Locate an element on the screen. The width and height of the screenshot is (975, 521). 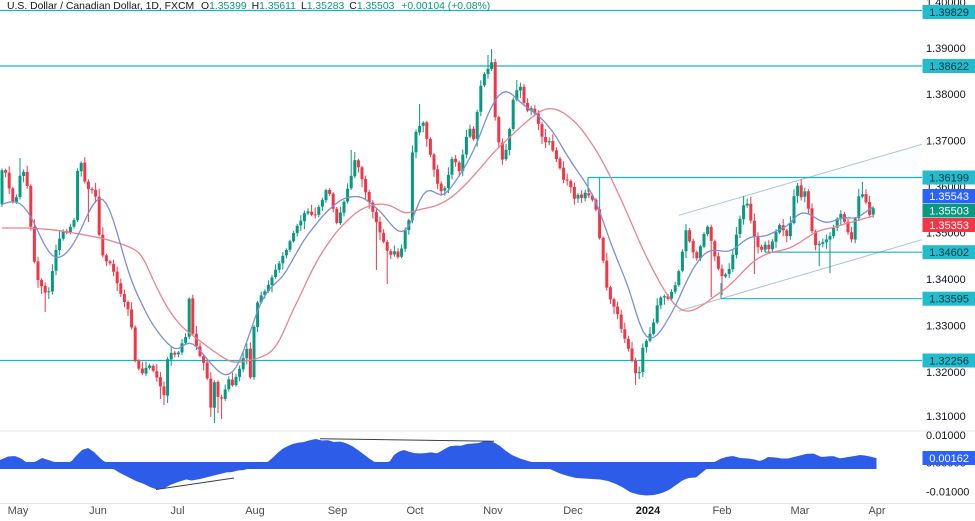
svg-text: 1.35543 is located at coordinates (949, 197).